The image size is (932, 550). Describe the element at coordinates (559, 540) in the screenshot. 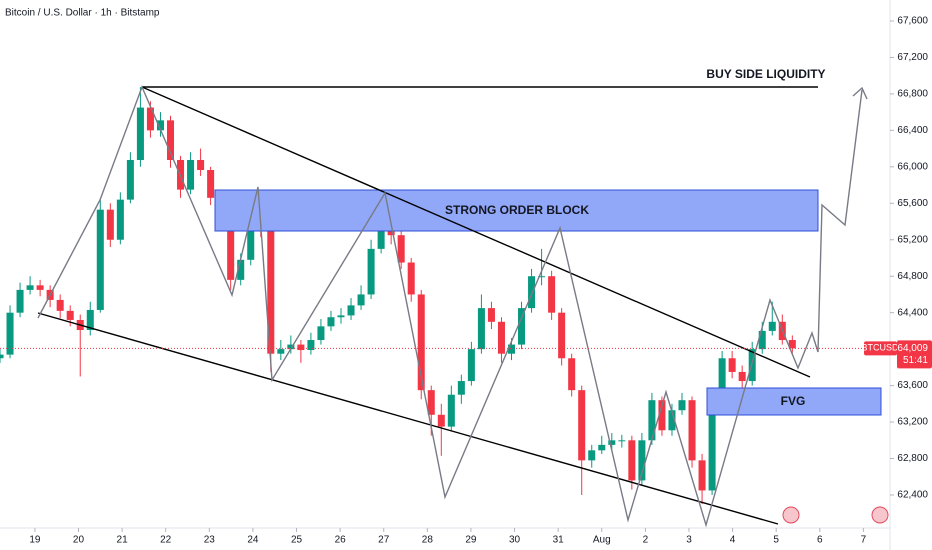

I see `x-tick-label: 31` at that location.